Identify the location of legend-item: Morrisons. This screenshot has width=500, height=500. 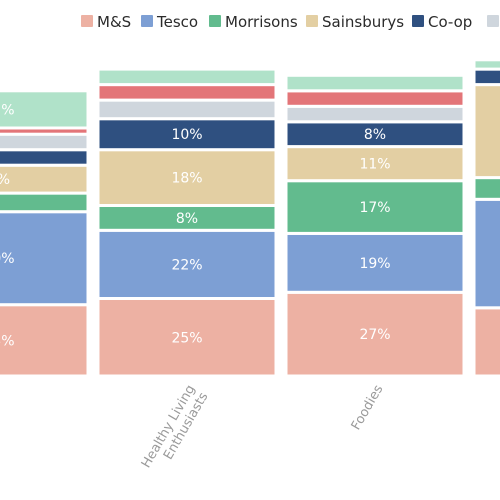
(253, 22).